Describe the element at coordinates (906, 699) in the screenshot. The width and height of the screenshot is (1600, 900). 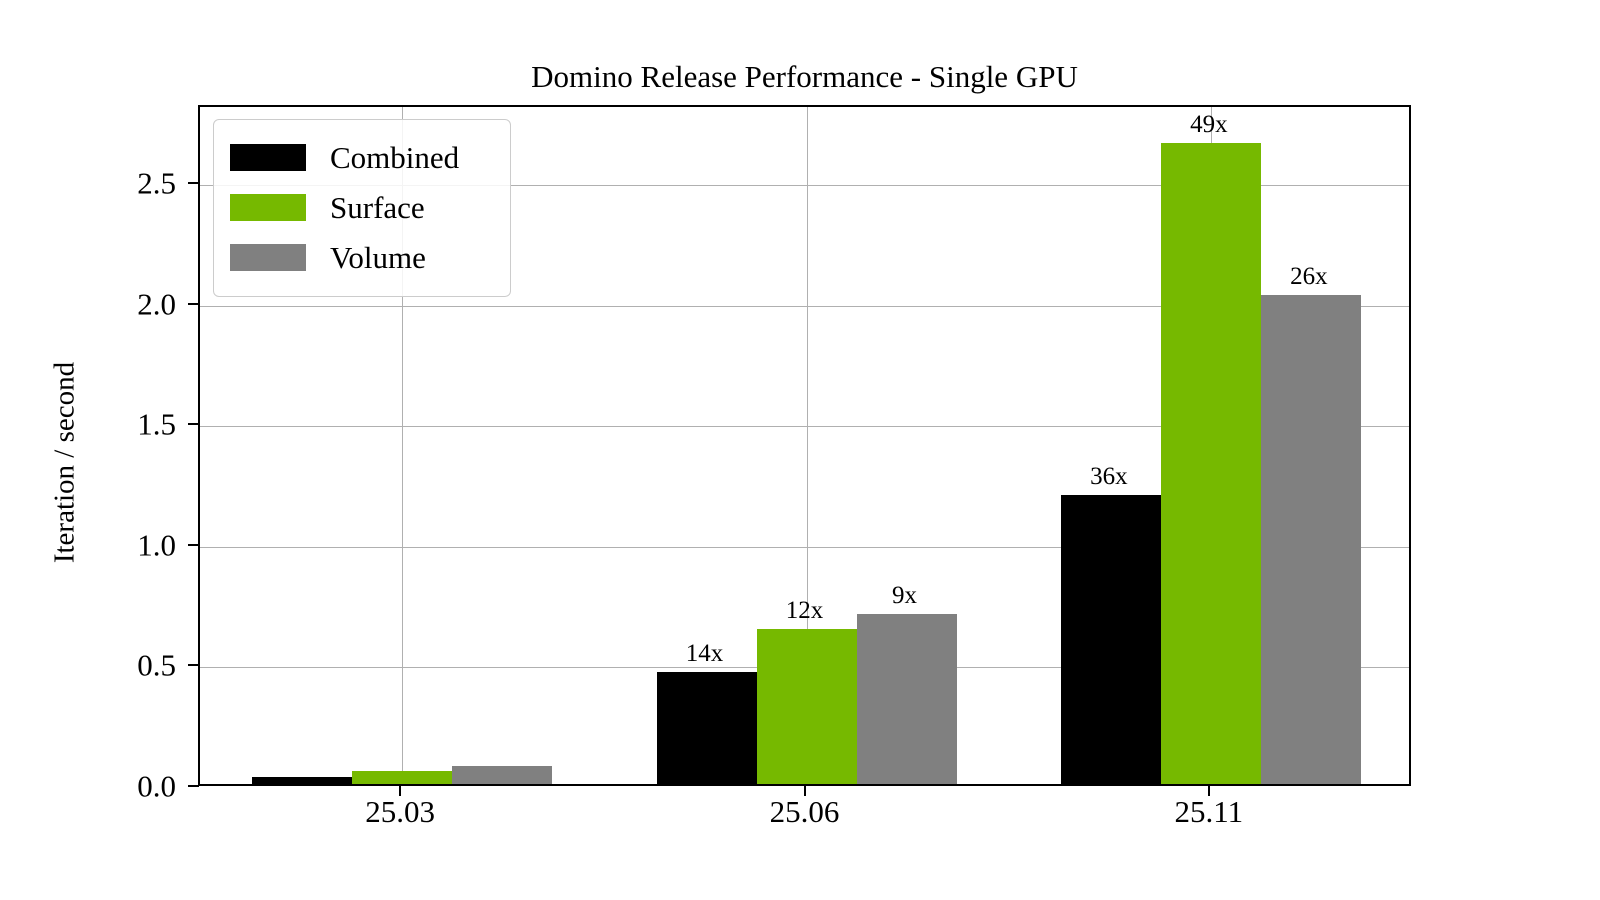
I see `bar-volume-25.06` at that location.